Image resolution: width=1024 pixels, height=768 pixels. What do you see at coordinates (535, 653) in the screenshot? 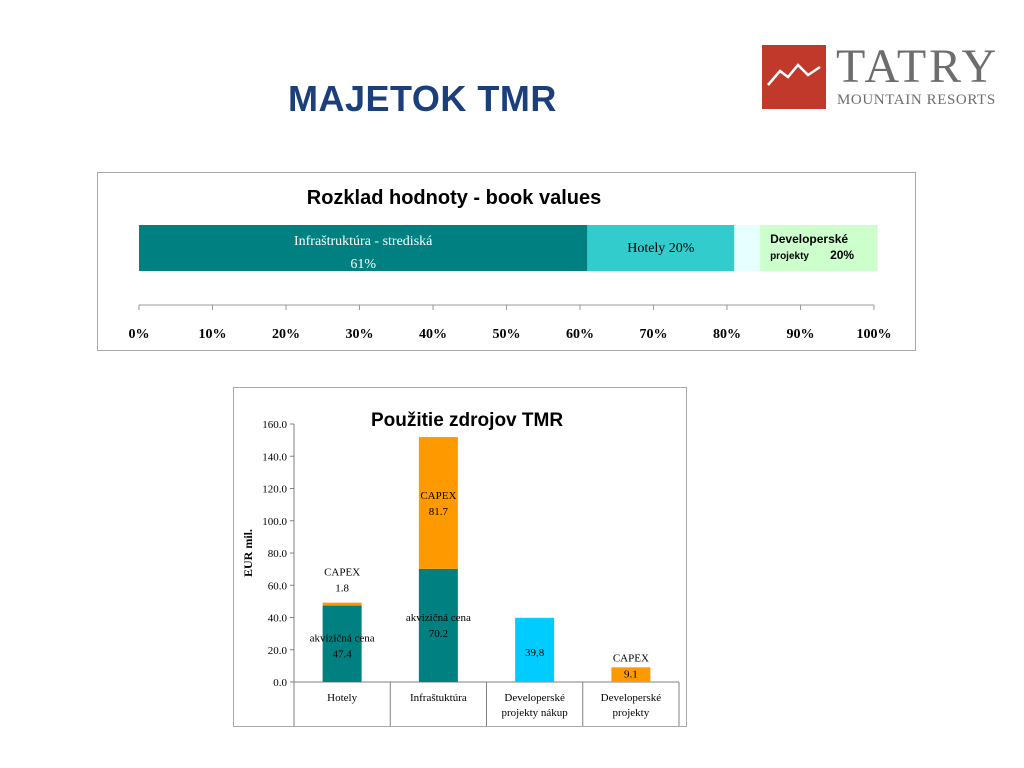
I see `data-label: 39,8` at bounding box center [535, 653].